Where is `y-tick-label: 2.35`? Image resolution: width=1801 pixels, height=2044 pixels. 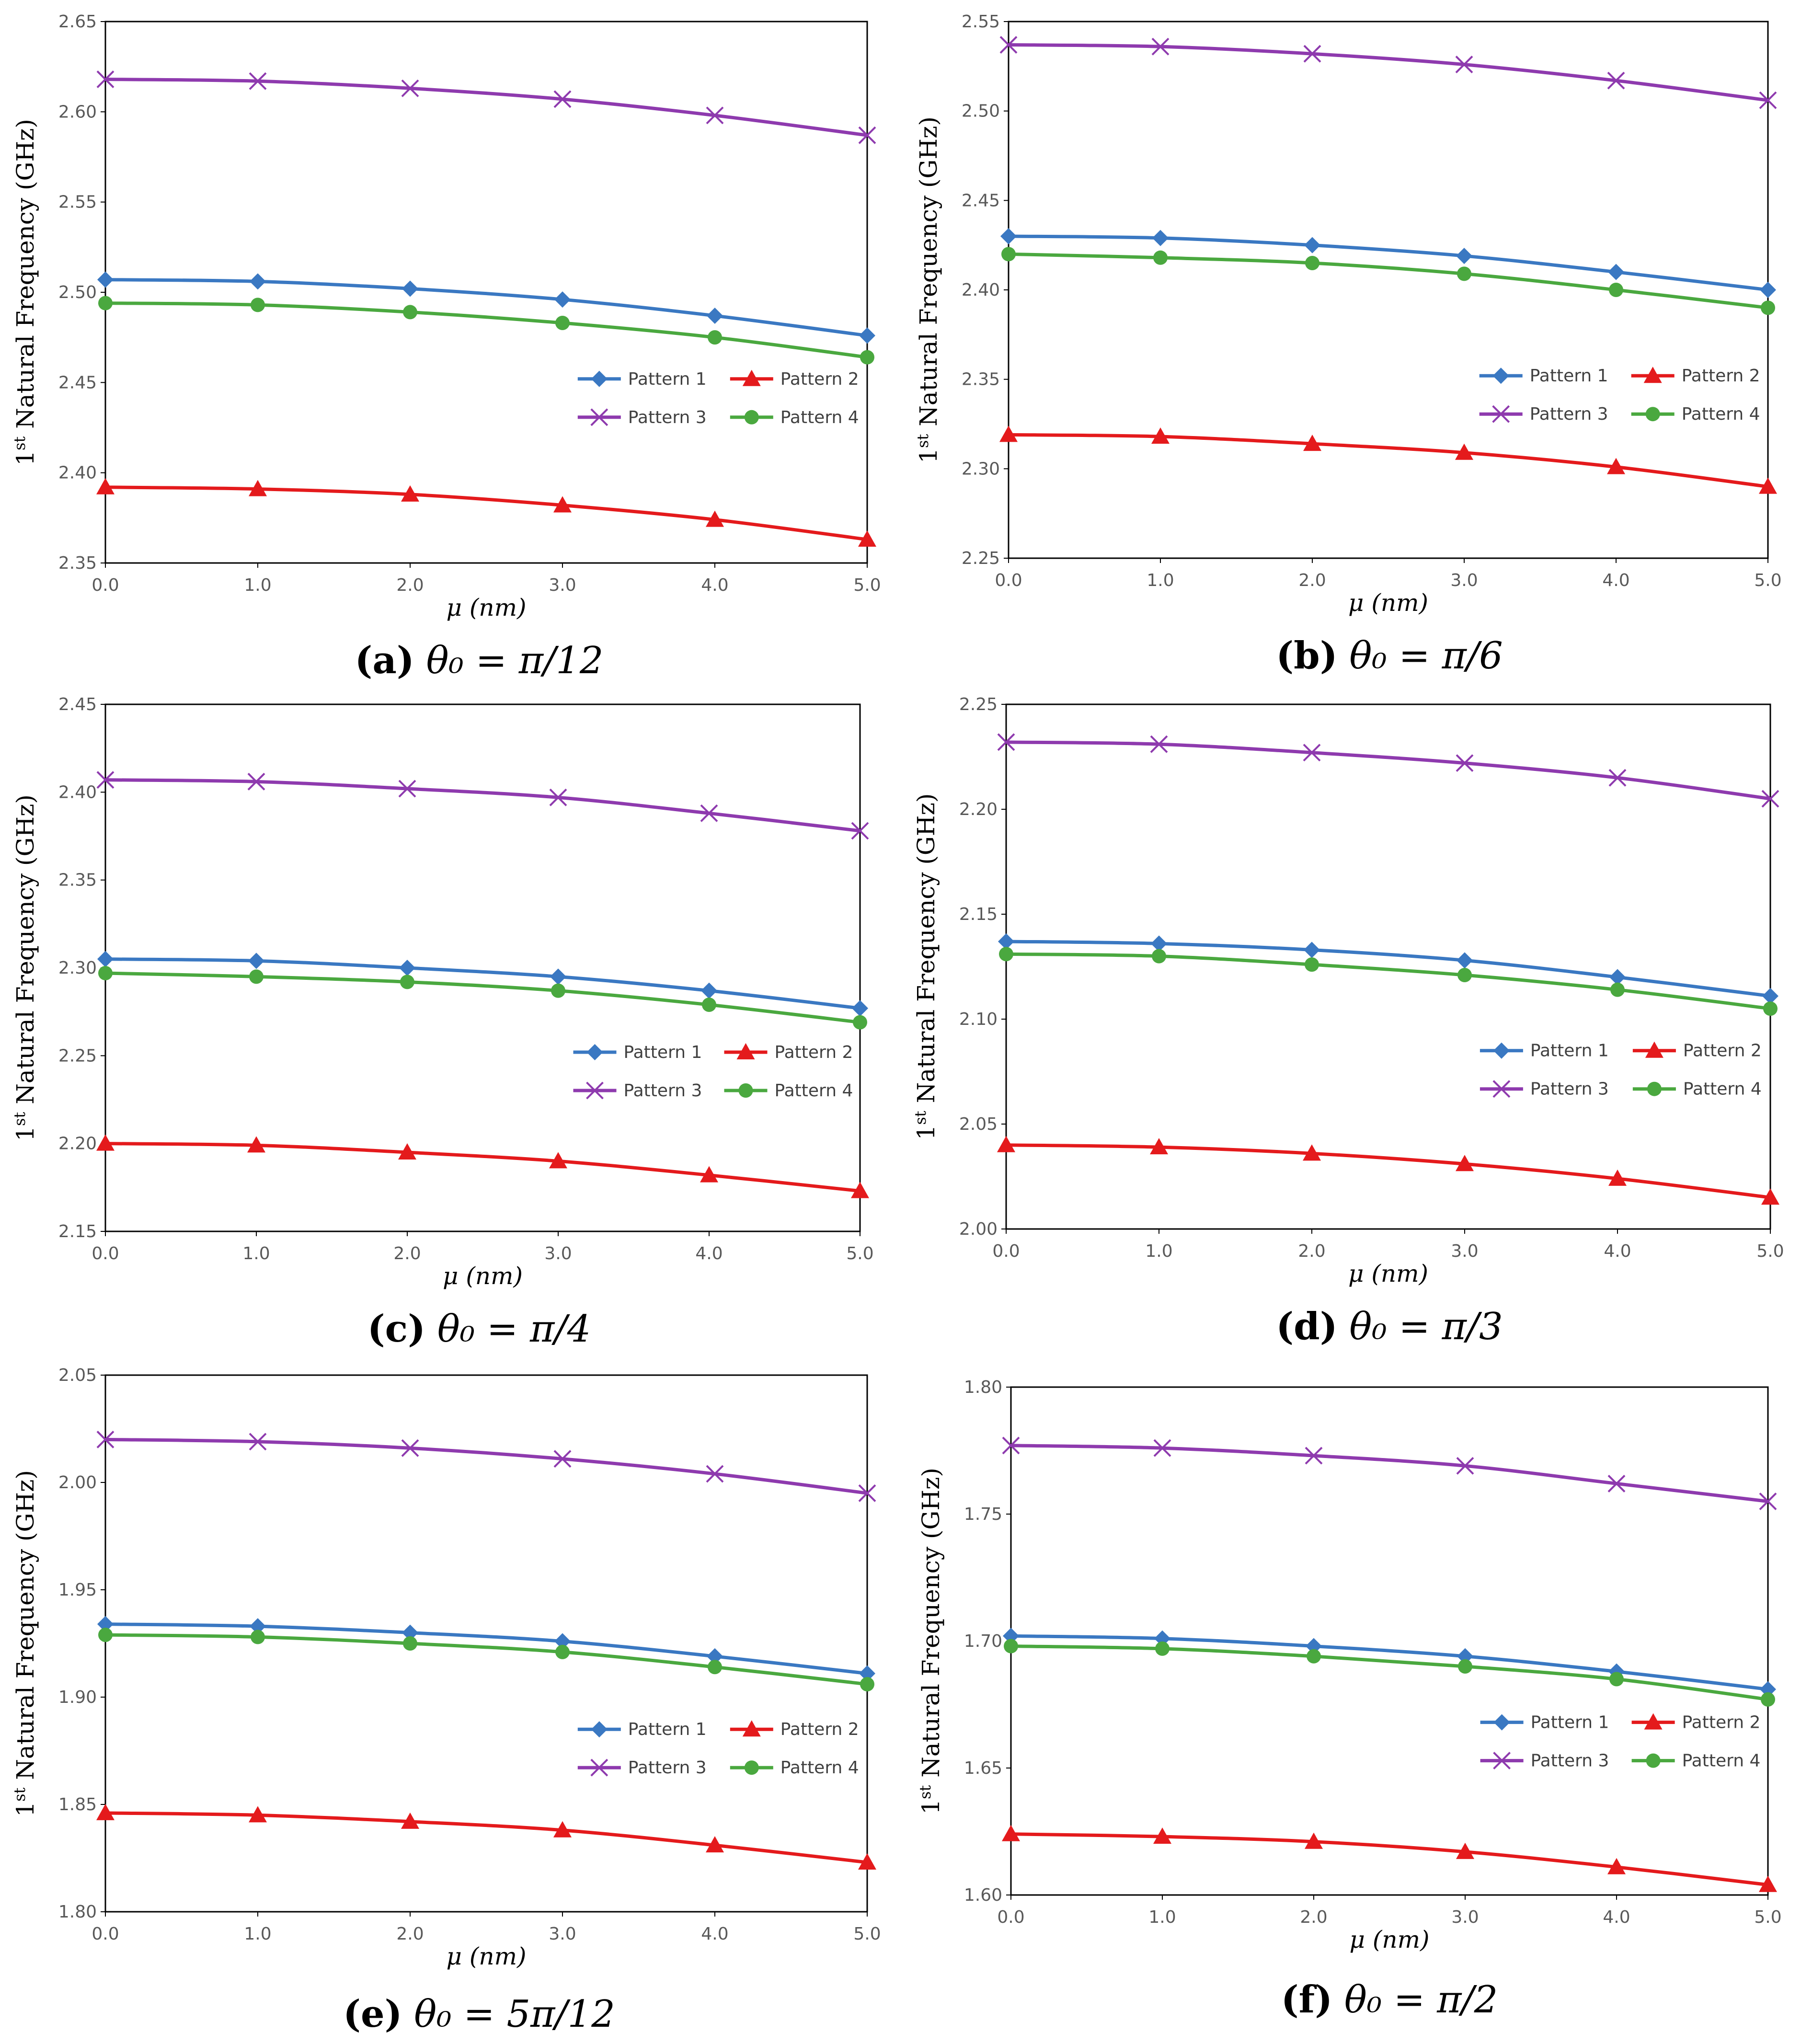 y-tick-label: 2.35 is located at coordinates (77, 880).